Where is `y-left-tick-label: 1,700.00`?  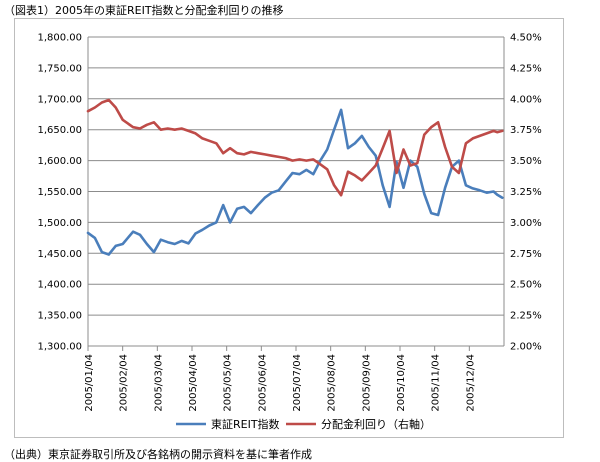
y-left-tick-label: 1,700.00 is located at coordinates (59, 99).